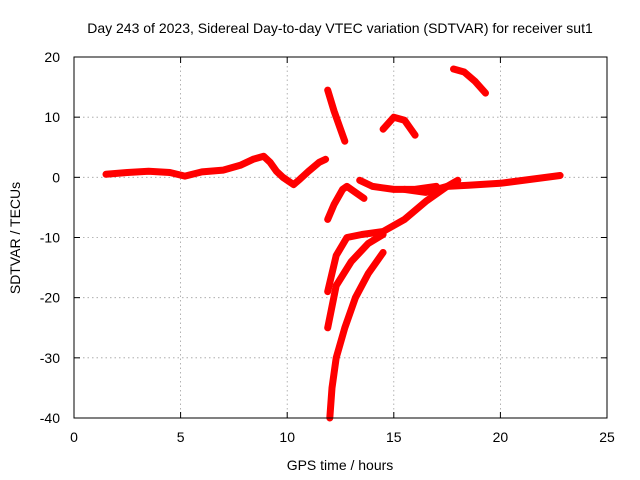  I want to click on x-tick-label: 0, so click(74, 437).